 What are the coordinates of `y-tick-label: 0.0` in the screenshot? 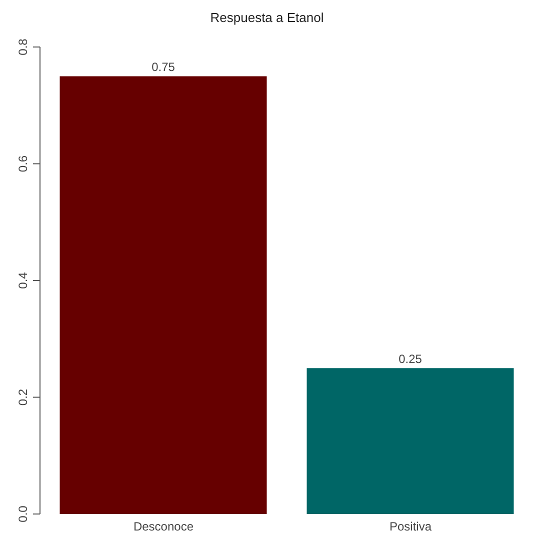 It's located at (23, 513).